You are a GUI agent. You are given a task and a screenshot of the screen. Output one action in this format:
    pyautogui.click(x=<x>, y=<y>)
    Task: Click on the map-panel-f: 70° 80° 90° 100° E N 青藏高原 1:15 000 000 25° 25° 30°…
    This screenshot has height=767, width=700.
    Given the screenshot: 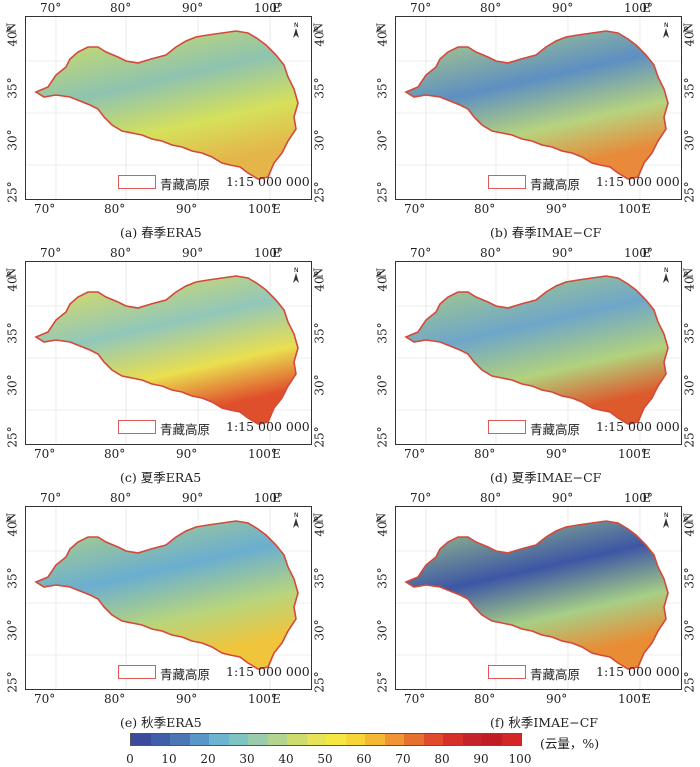 What is the action you would take?
    pyautogui.click(x=533, y=610)
    